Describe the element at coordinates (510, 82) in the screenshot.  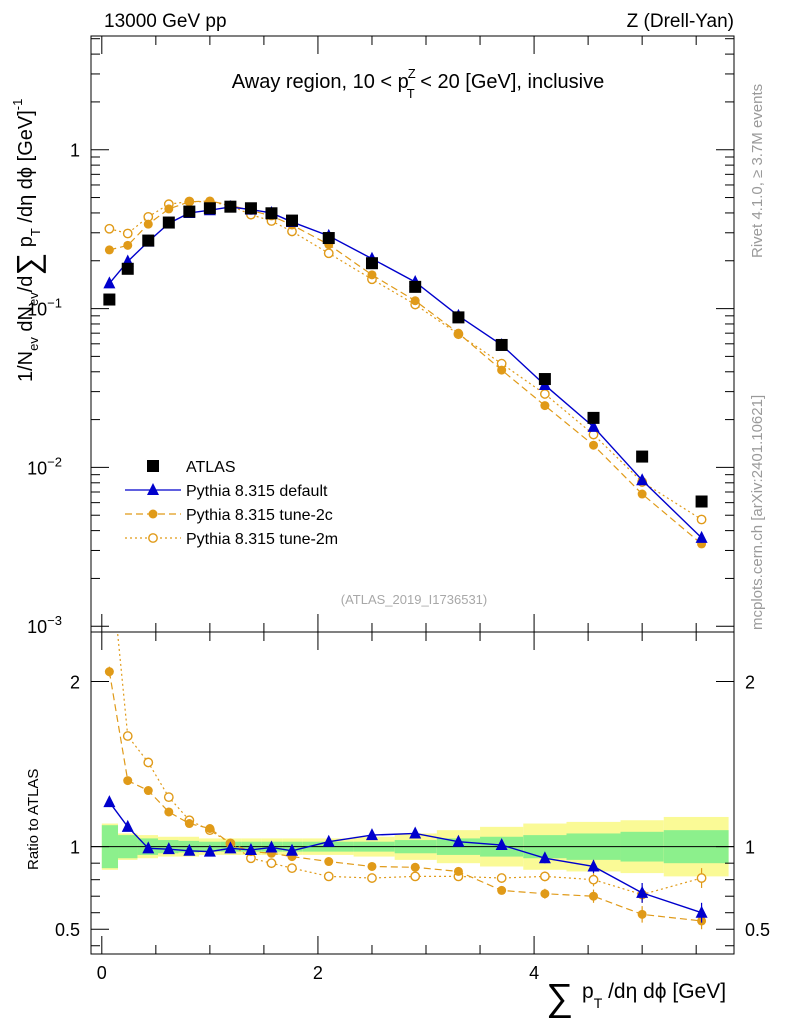
I see `main-title-post: < 20 [GeV], inclusive` at that location.